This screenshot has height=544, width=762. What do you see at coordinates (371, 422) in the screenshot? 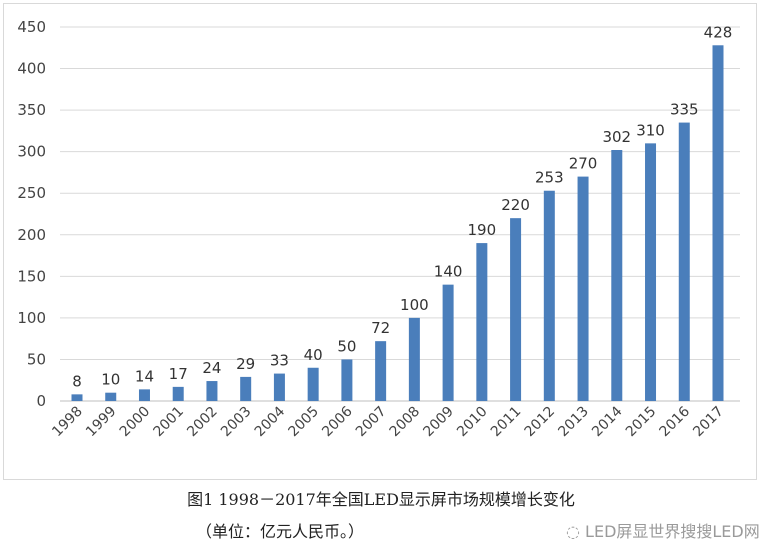
I see `x-tick-label: 2007` at bounding box center [371, 422].